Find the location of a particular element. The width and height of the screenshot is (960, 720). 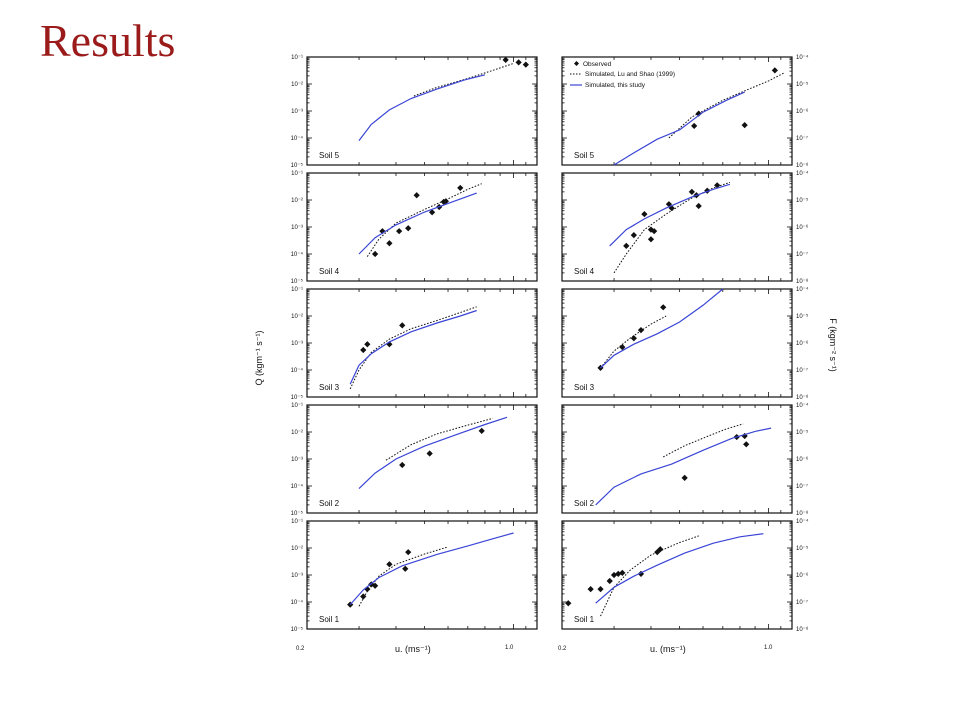

legend-observed-label: Observed is located at coordinates (597, 64).